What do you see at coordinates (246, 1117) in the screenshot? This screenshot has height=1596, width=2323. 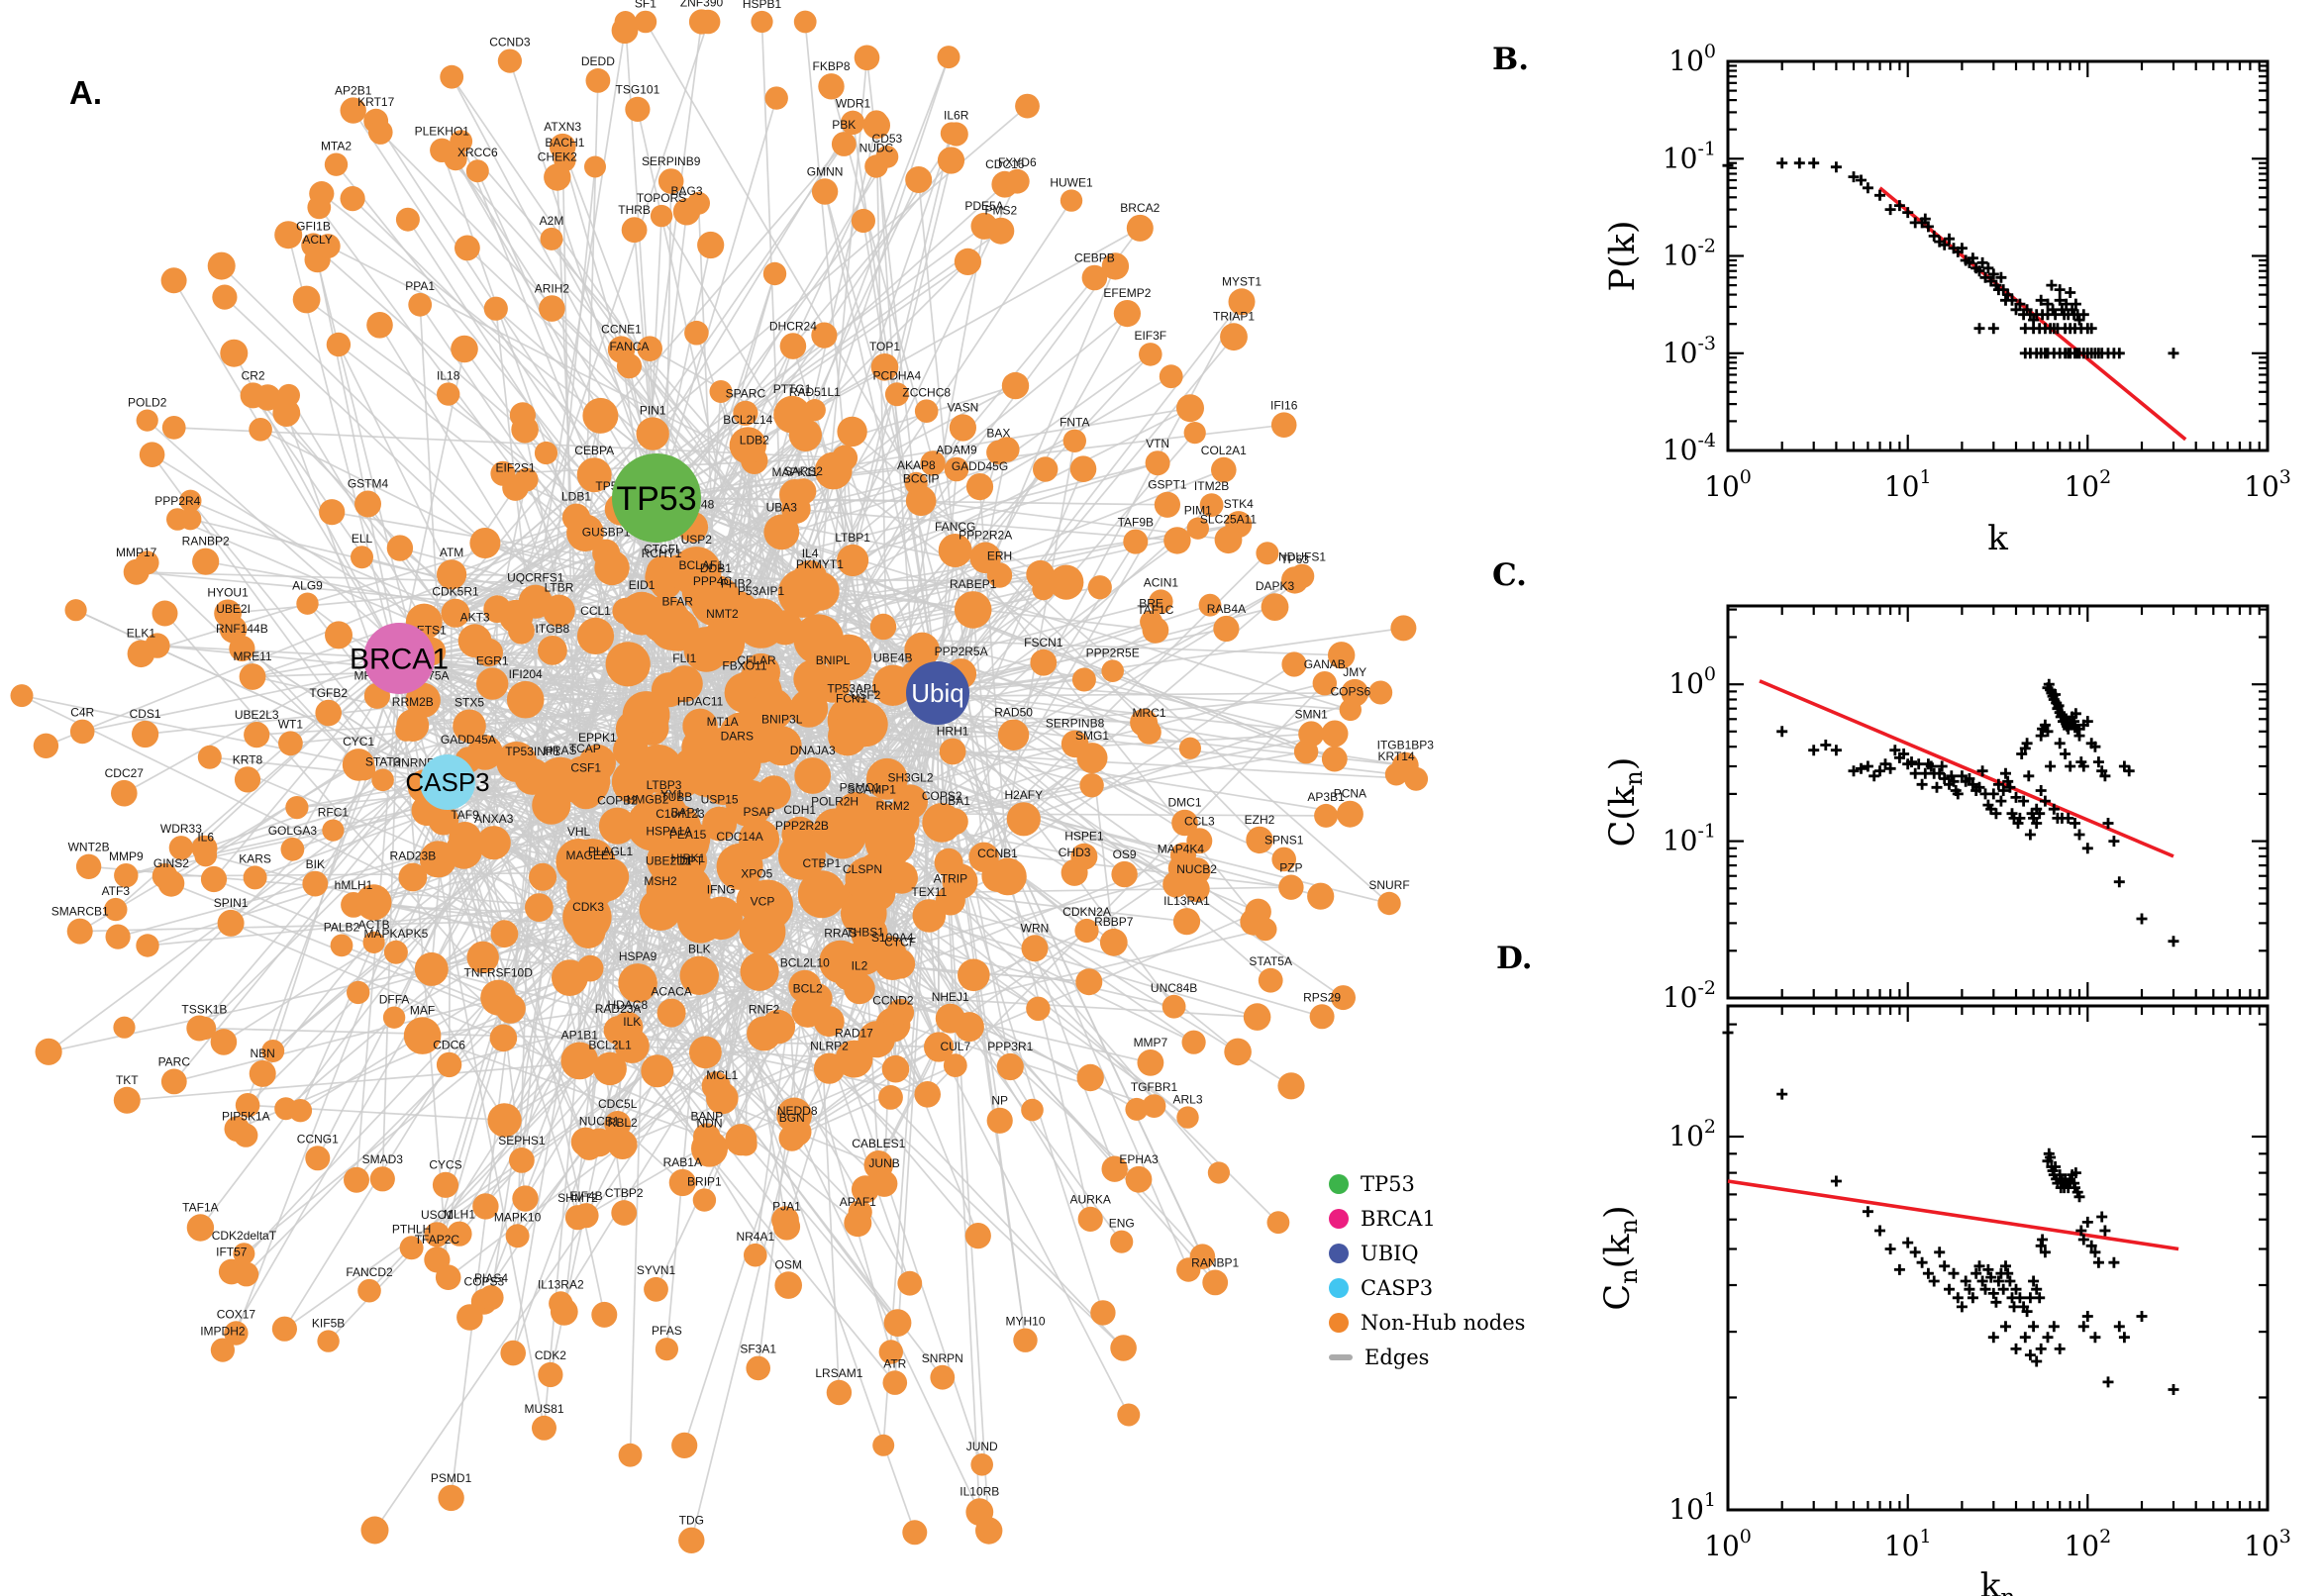 I see `network-node-label: PIP5K1A` at bounding box center [246, 1117].